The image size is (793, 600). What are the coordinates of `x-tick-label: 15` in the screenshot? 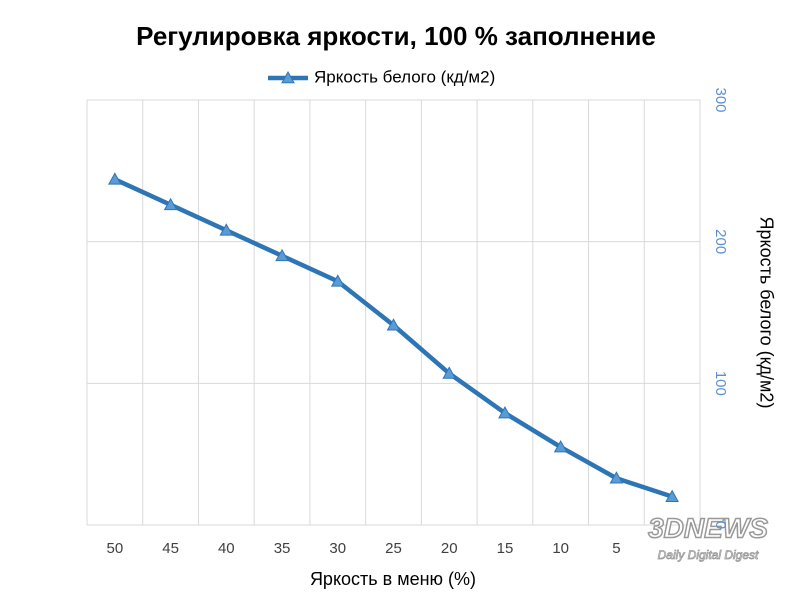 It's located at (505, 548).